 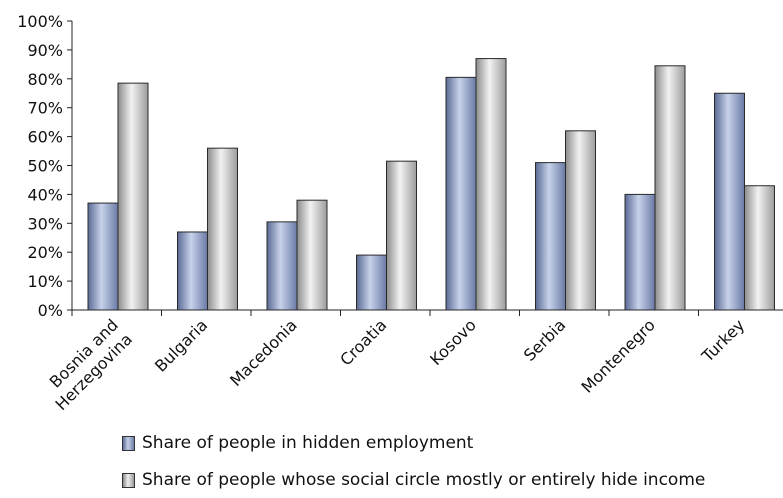 What do you see at coordinates (45, 137) in the screenshot?
I see `y-tick-label: 60%` at bounding box center [45, 137].